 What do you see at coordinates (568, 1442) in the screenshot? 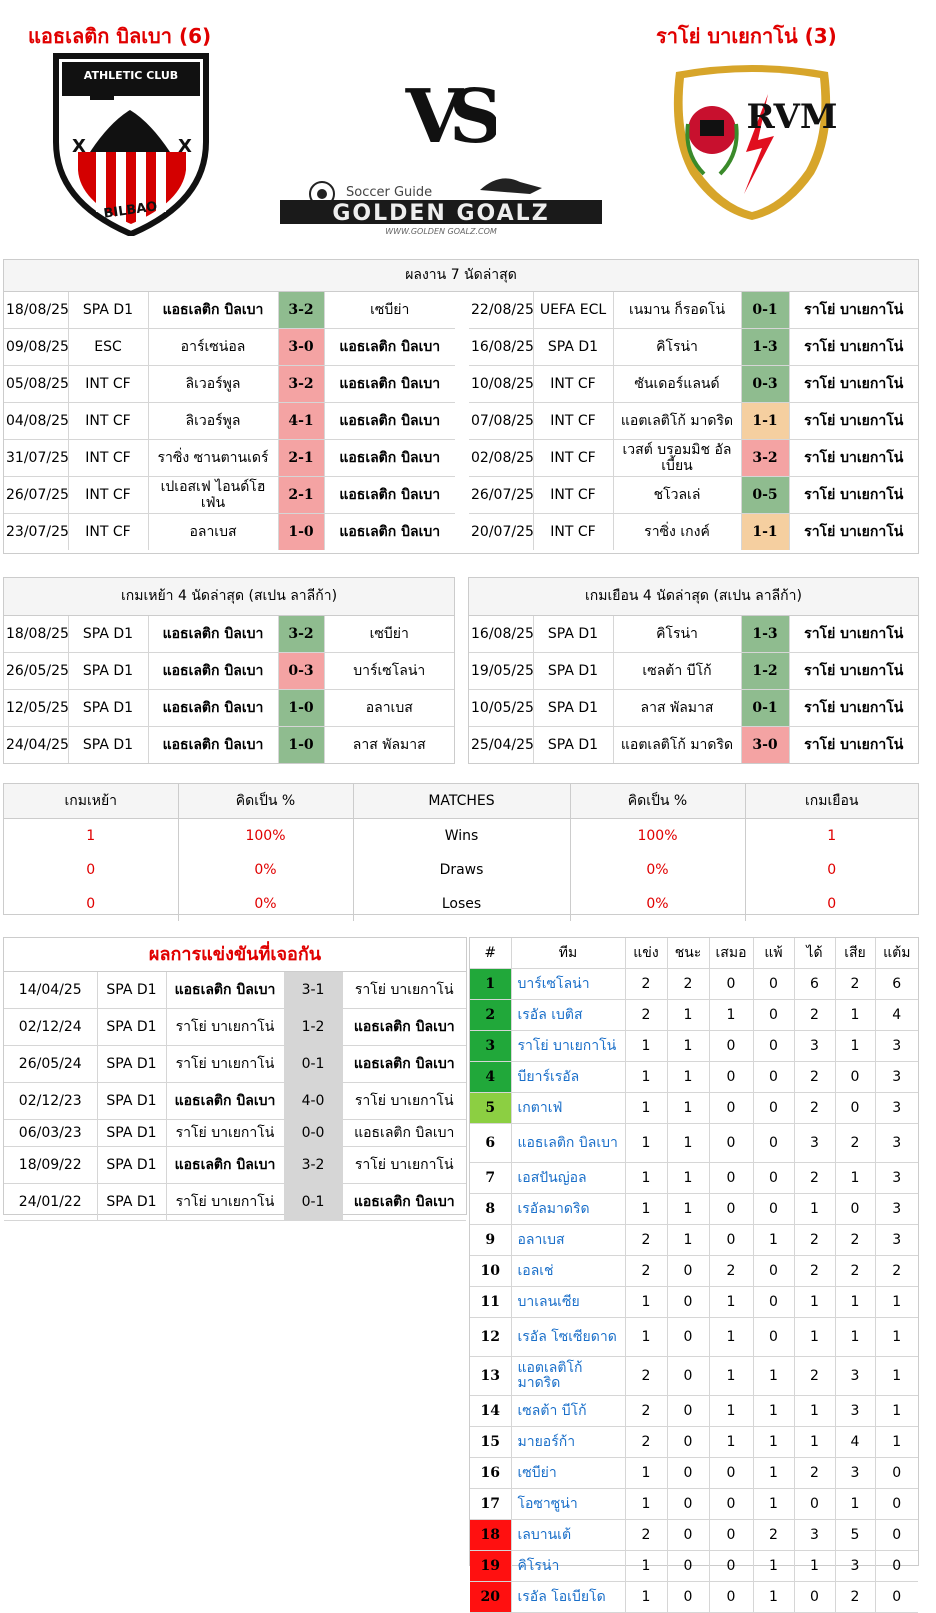
I see `standing-team-link: มายอร์ก้า` at bounding box center [568, 1442].